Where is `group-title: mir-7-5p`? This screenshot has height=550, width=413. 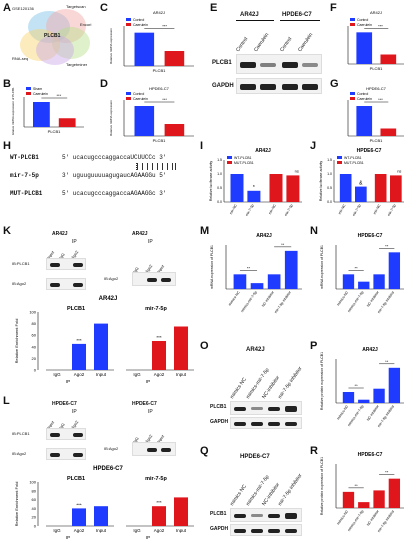
group-title: mir-7-5p is located at coordinates (156, 479).